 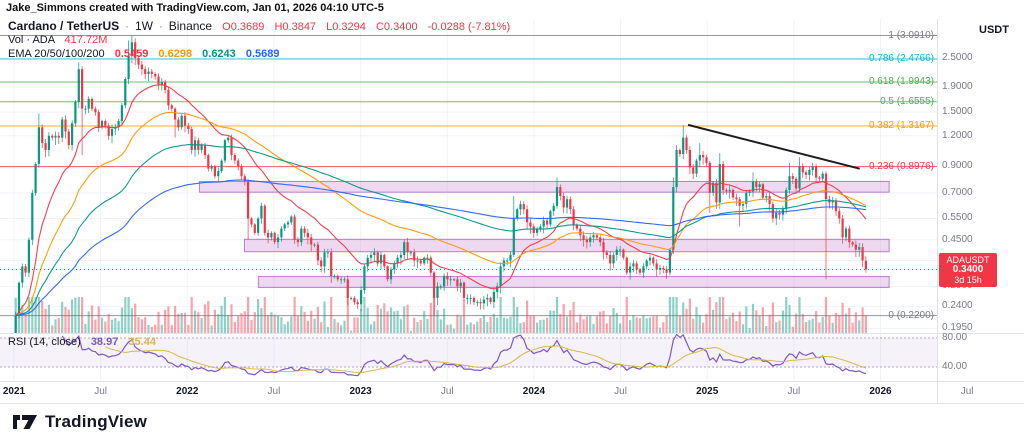 I want to click on axis-currency-label: USDT, so click(x=994, y=30).